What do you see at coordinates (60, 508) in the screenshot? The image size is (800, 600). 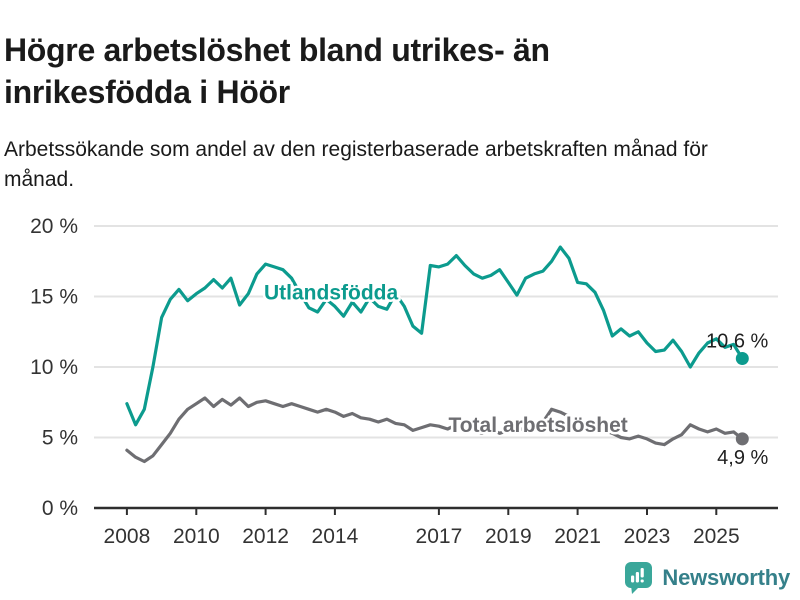 I see `y-tick-label: 0 %` at bounding box center [60, 508].